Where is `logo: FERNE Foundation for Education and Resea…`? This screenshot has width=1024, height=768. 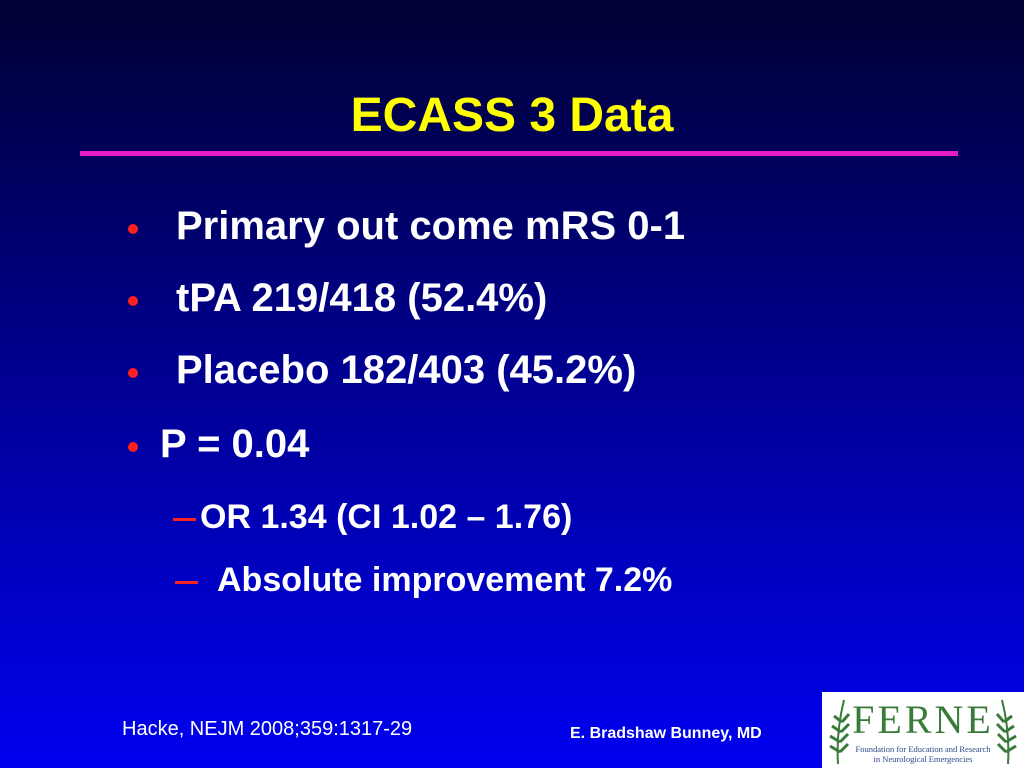 logo: FERNE Foundation for Education and Resea… is located at coordinates (923, 730).